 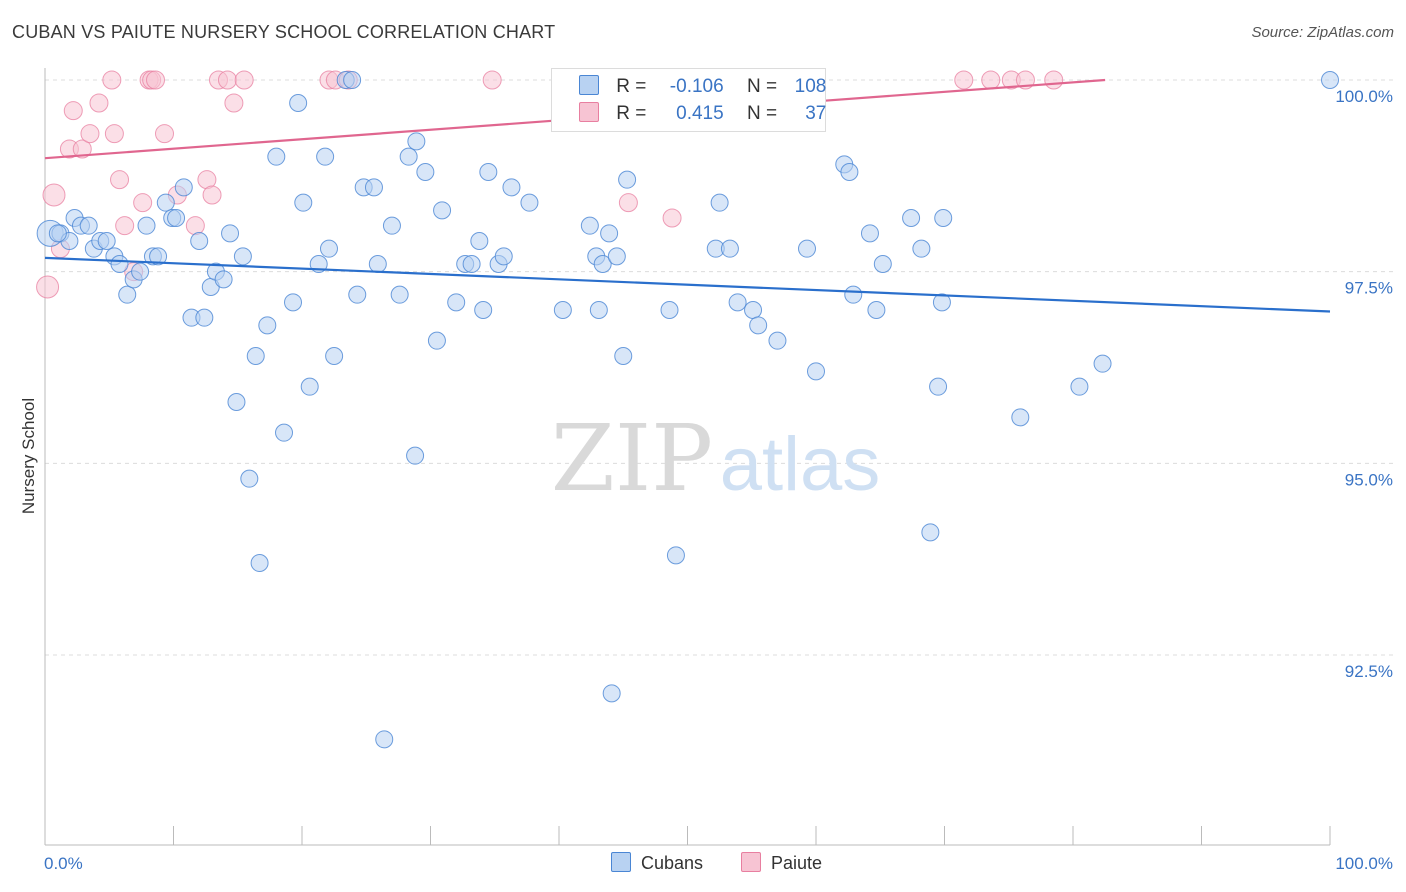 I want to click on cubans-trend-line, so click(x=687, y=284).